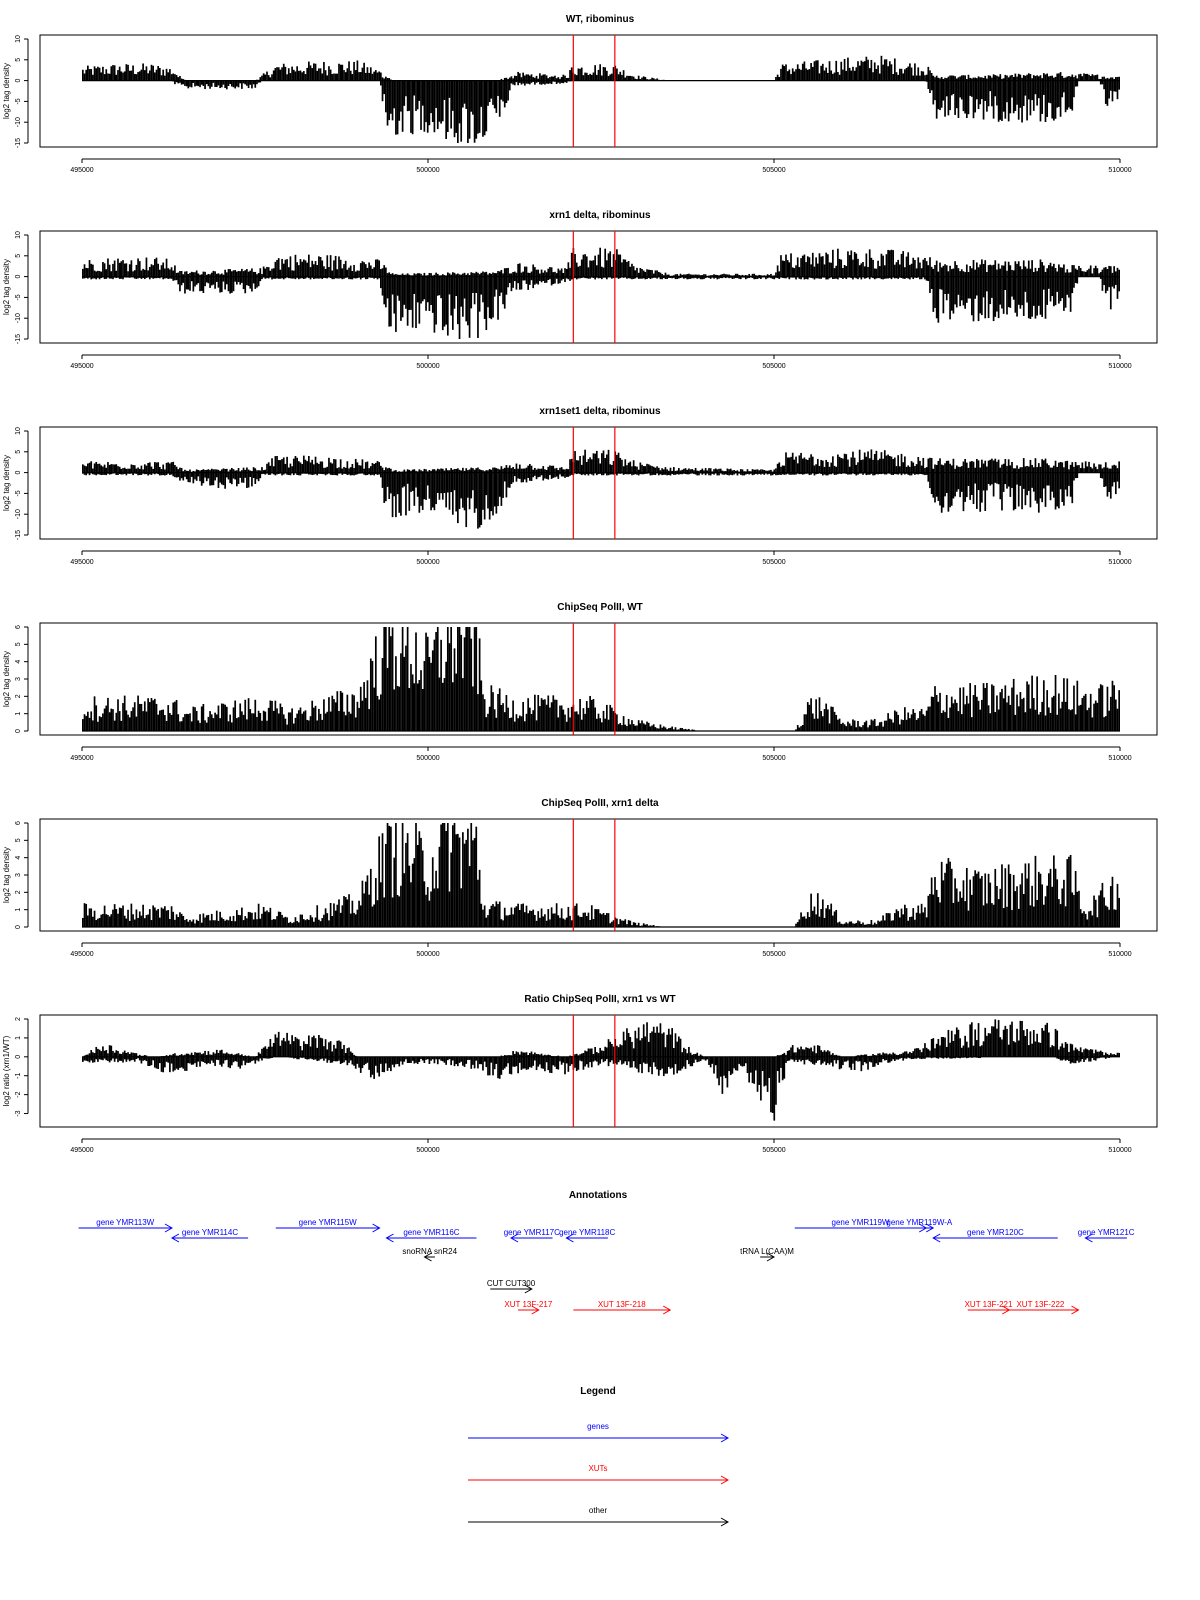 Image resolution: width=1200 pixels, height=1600 pixels. What do you see at coordinates (600, 411) in the screenshot?
I see `chart-title: xrn1set1 delta, ribominus` at bounding box center [600, 411].